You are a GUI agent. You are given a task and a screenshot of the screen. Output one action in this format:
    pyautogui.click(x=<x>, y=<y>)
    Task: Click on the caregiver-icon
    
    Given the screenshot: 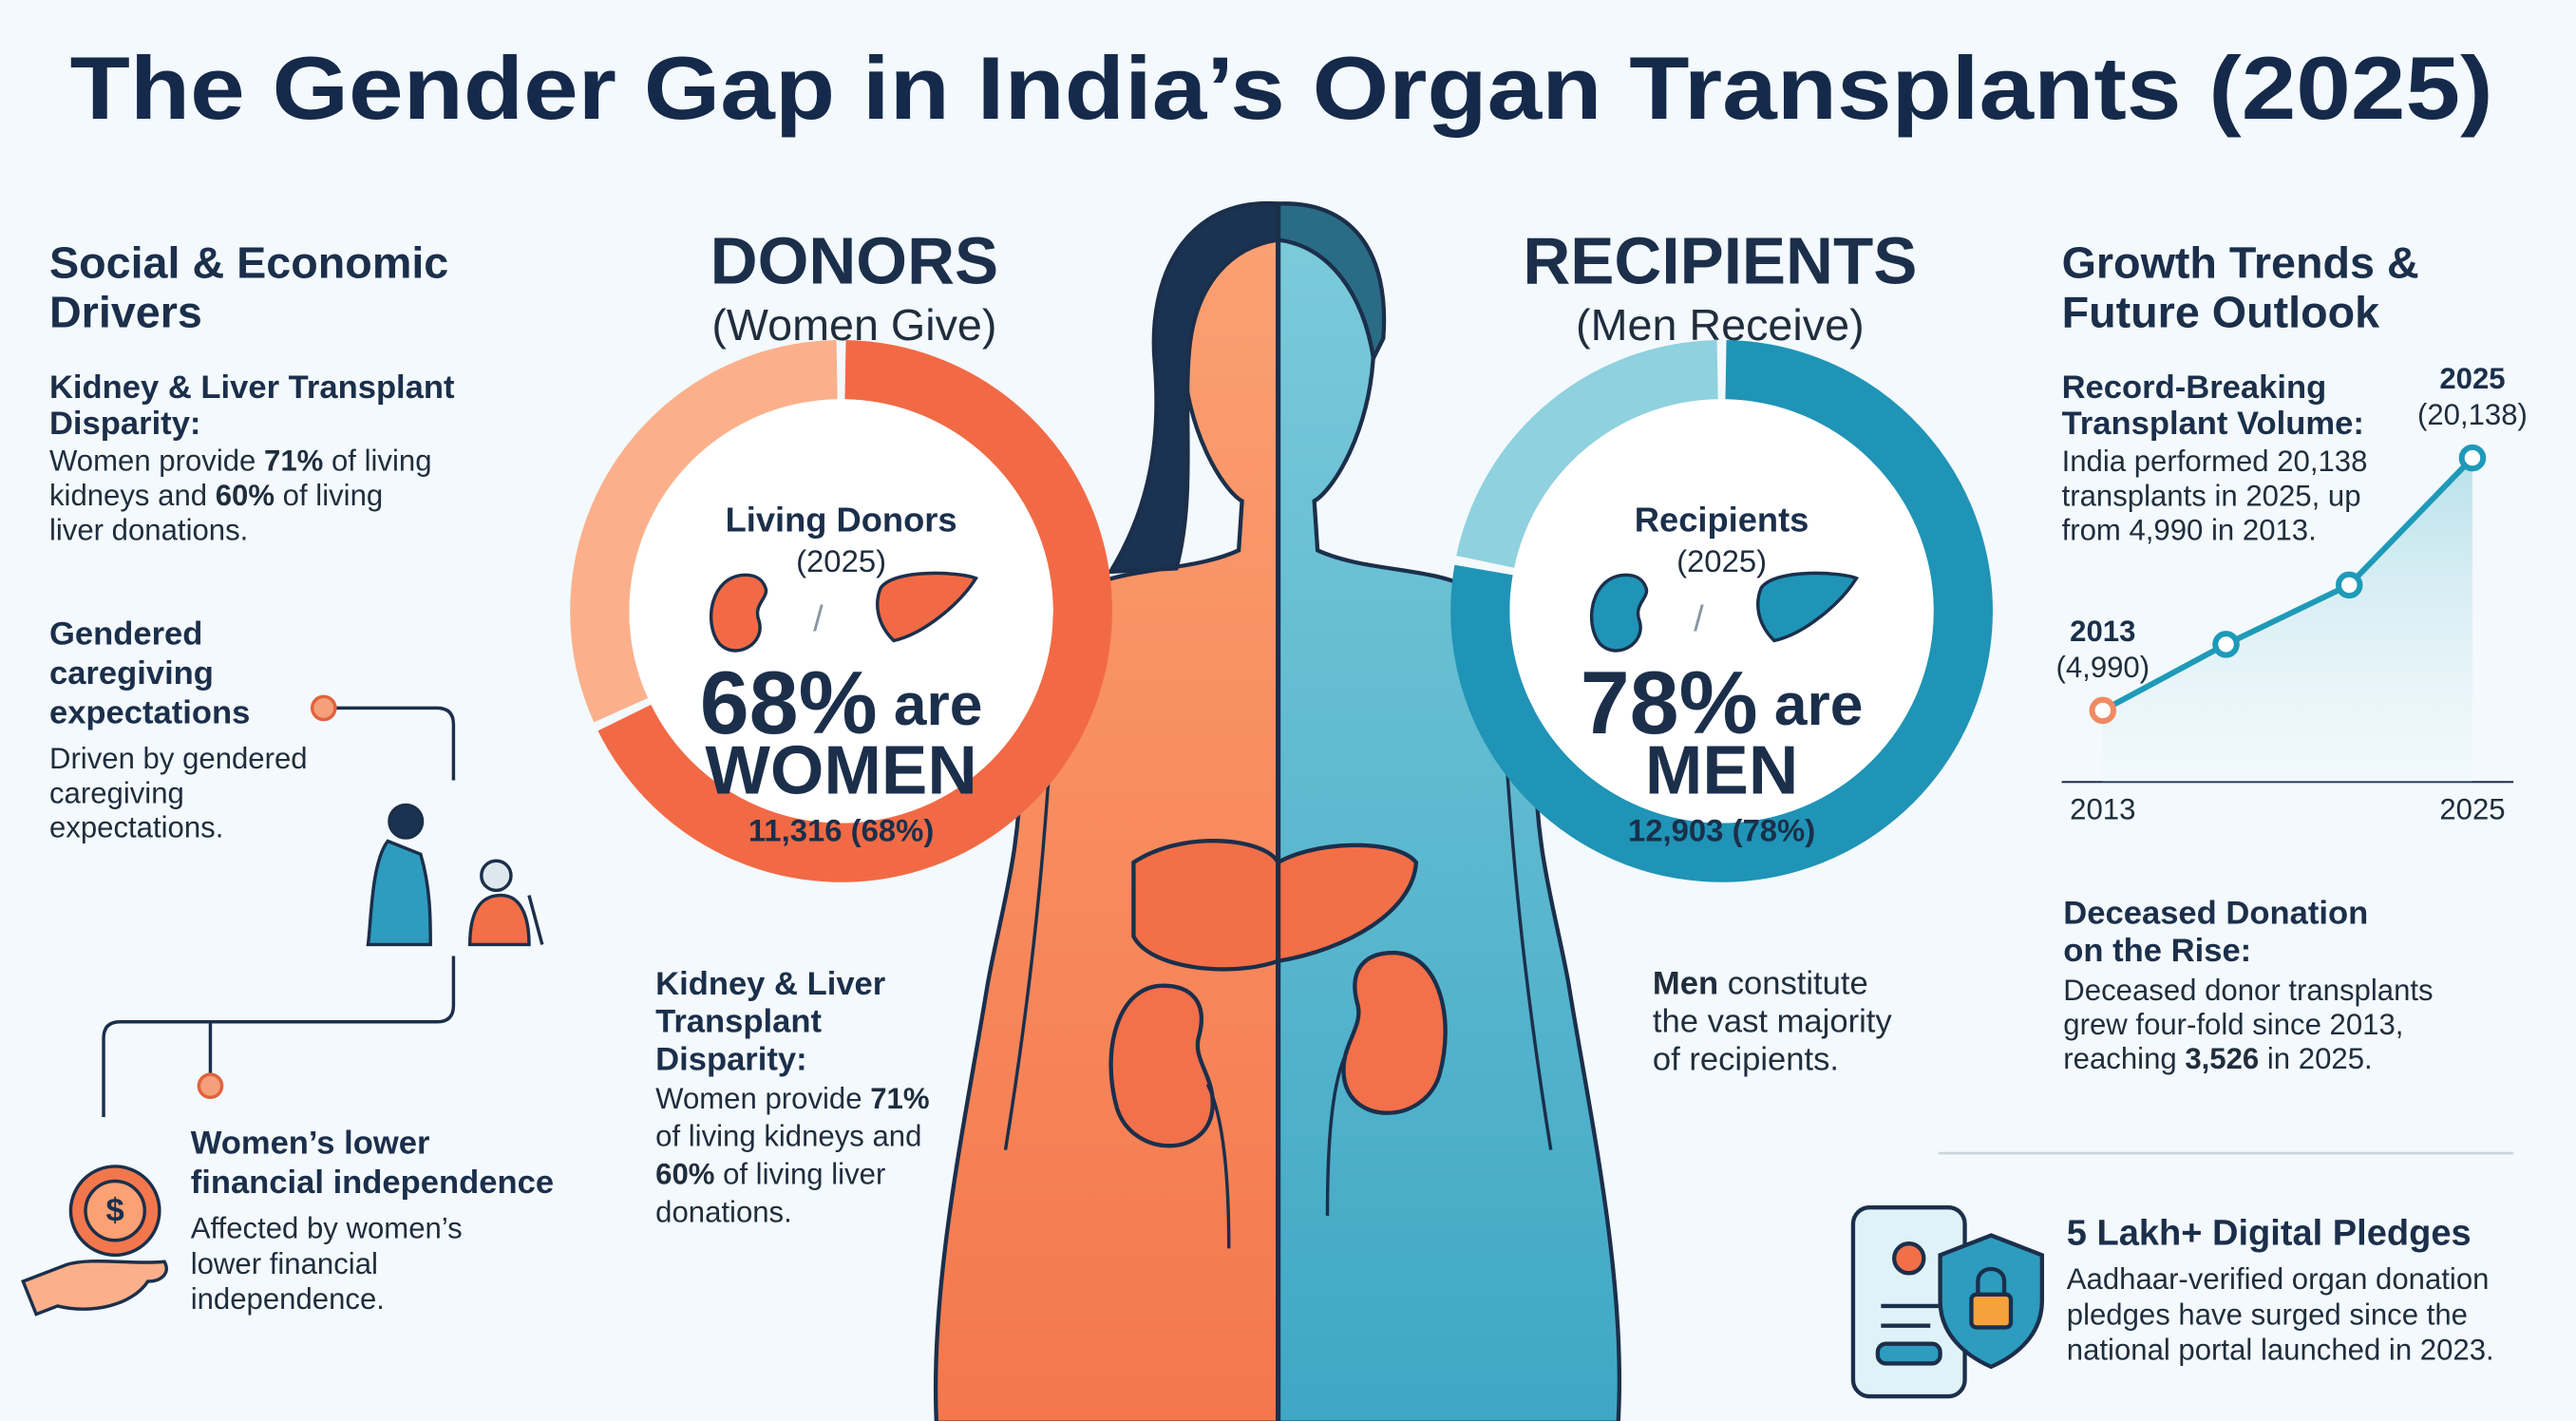 What is the action you would take?
    pyautogui.click(x=455, y=875)
    